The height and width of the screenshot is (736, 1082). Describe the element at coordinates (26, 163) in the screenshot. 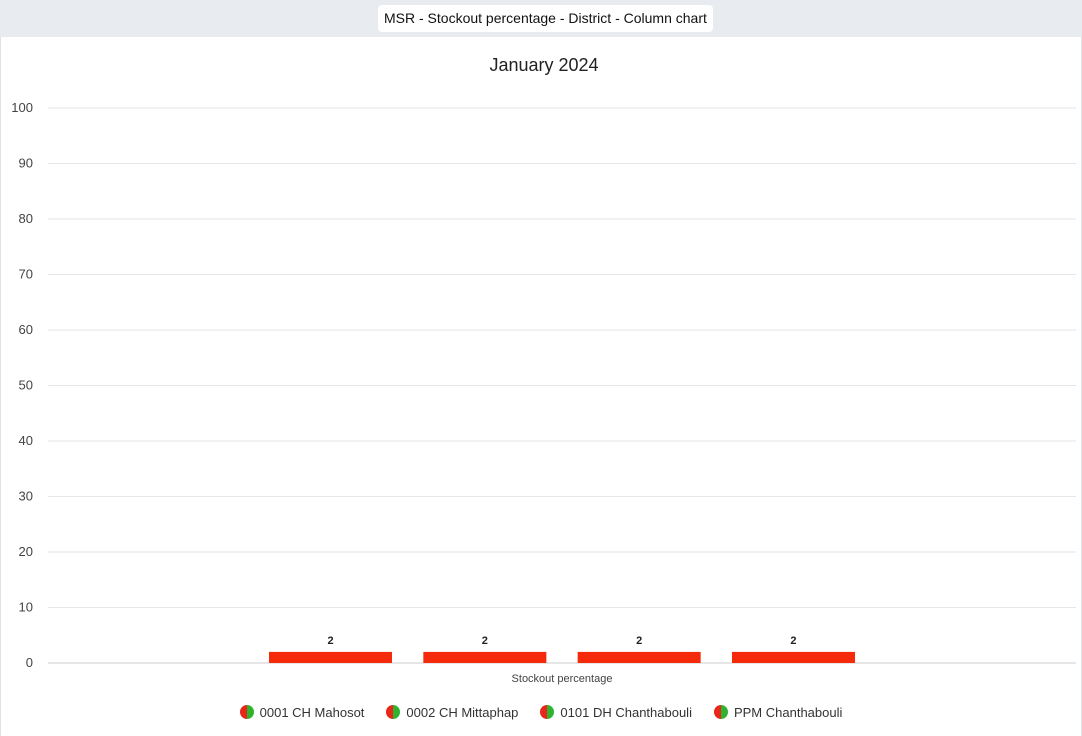

I see `y-tick-label: 90` at that location.